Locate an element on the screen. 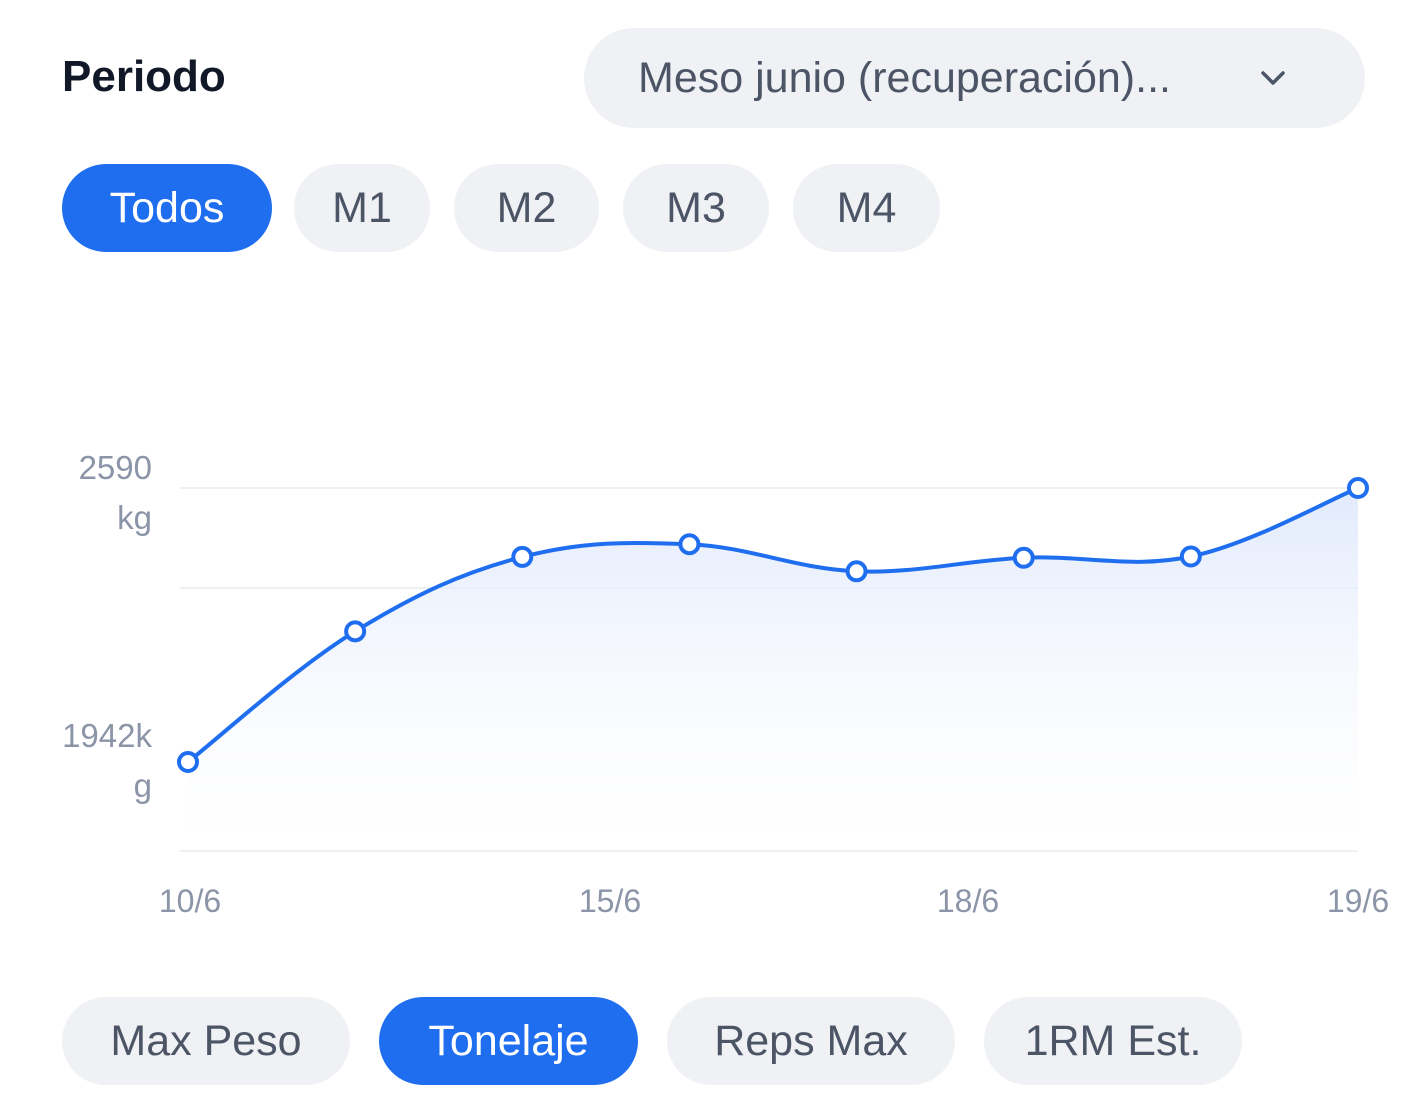 The width and height of the screenshot is (1419, 1109). x-tick-label: 18/6 is located at coordinates (968, 901).